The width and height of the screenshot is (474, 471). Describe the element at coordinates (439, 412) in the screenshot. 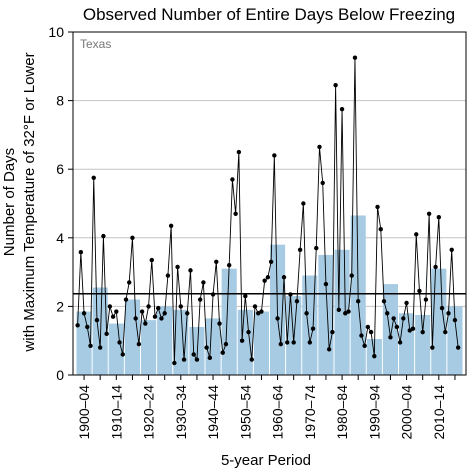

I see `x-tick-label: 2010–14` at that location.